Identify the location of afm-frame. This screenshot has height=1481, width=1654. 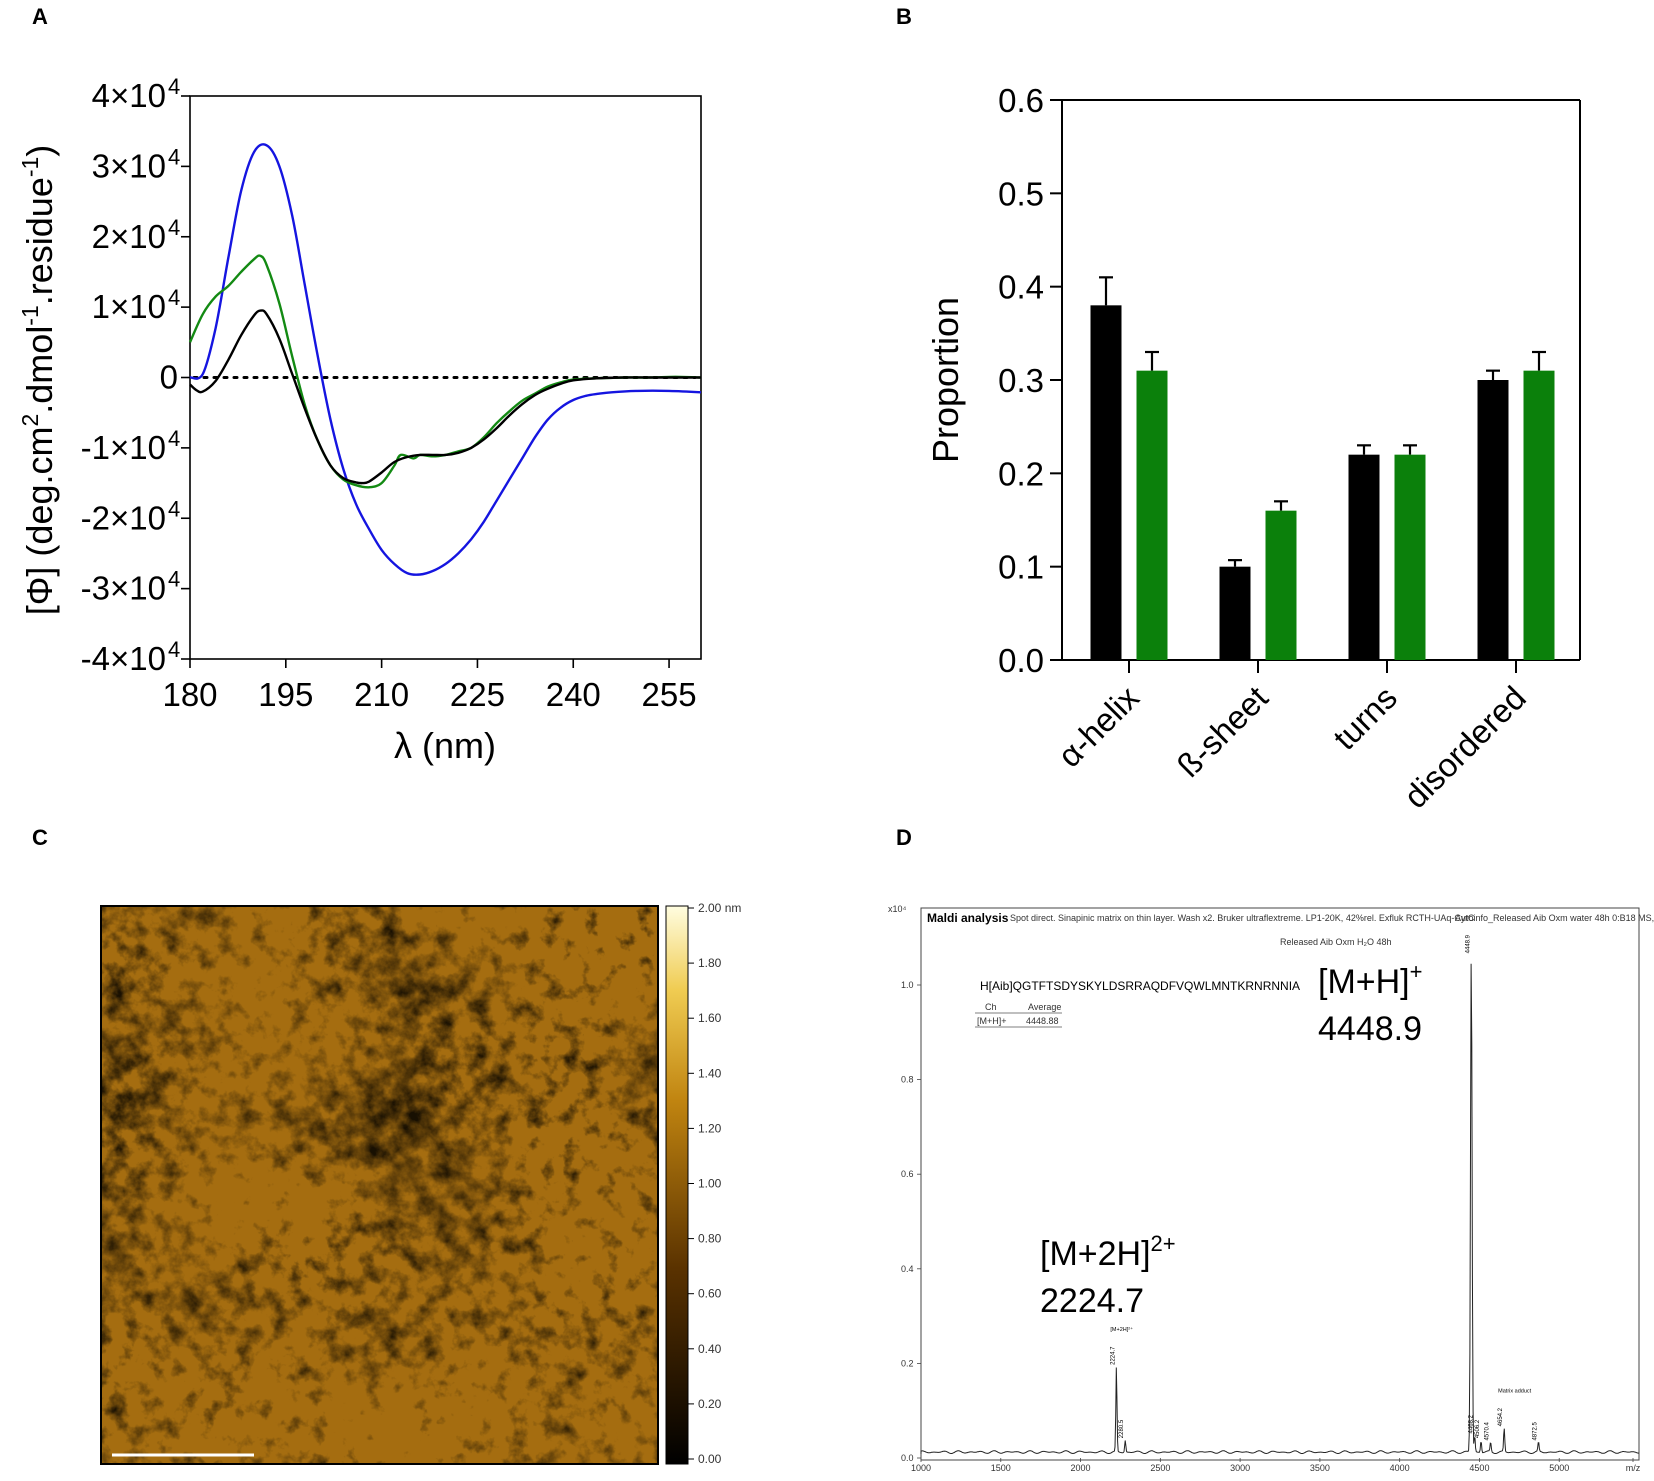
(379, 1185).